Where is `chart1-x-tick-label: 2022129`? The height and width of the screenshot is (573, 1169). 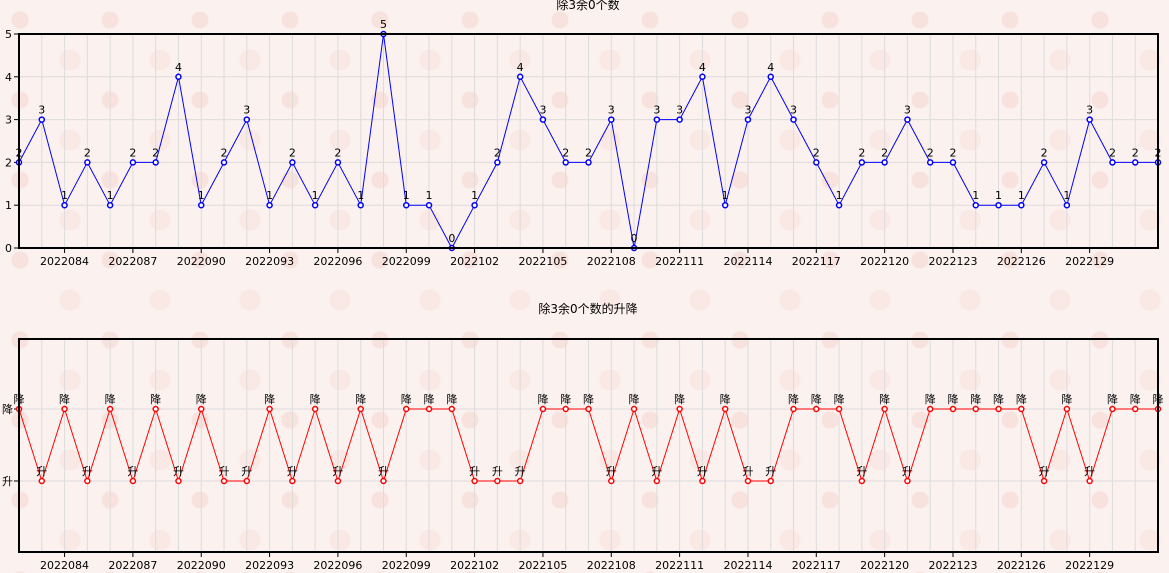 chart1-x-tick-label: 2022129 is located at coordinates (1089, 261).